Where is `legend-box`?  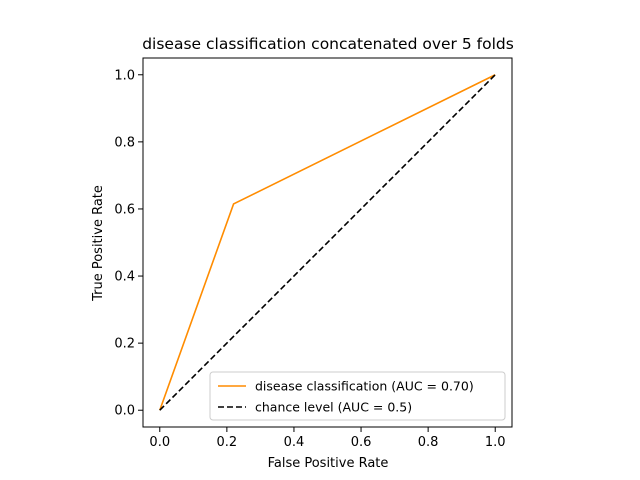 legend-box is located at coordinates (357, 396).